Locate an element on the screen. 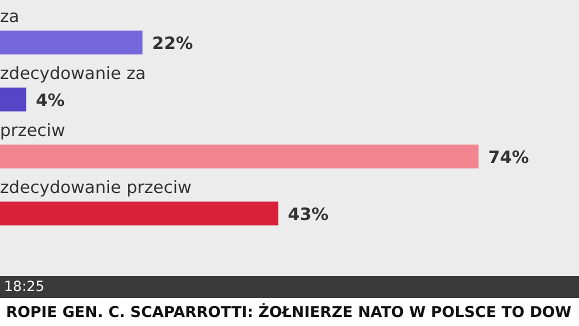  text: 18:25 is located at coordinates (23, 287).